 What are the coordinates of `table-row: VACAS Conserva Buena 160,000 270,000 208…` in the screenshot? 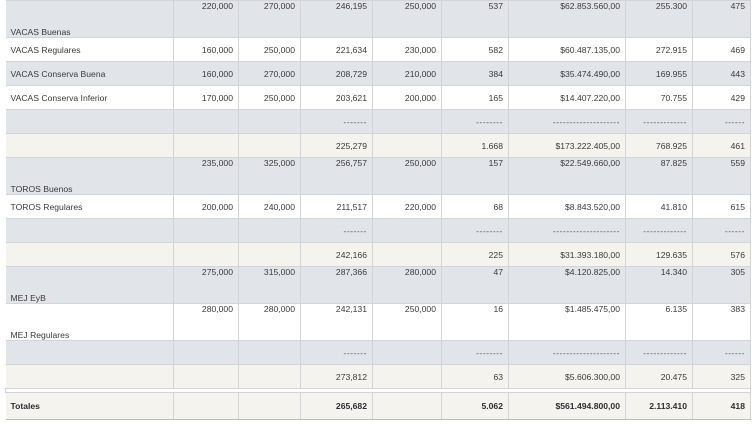 It's located at (378, 73).